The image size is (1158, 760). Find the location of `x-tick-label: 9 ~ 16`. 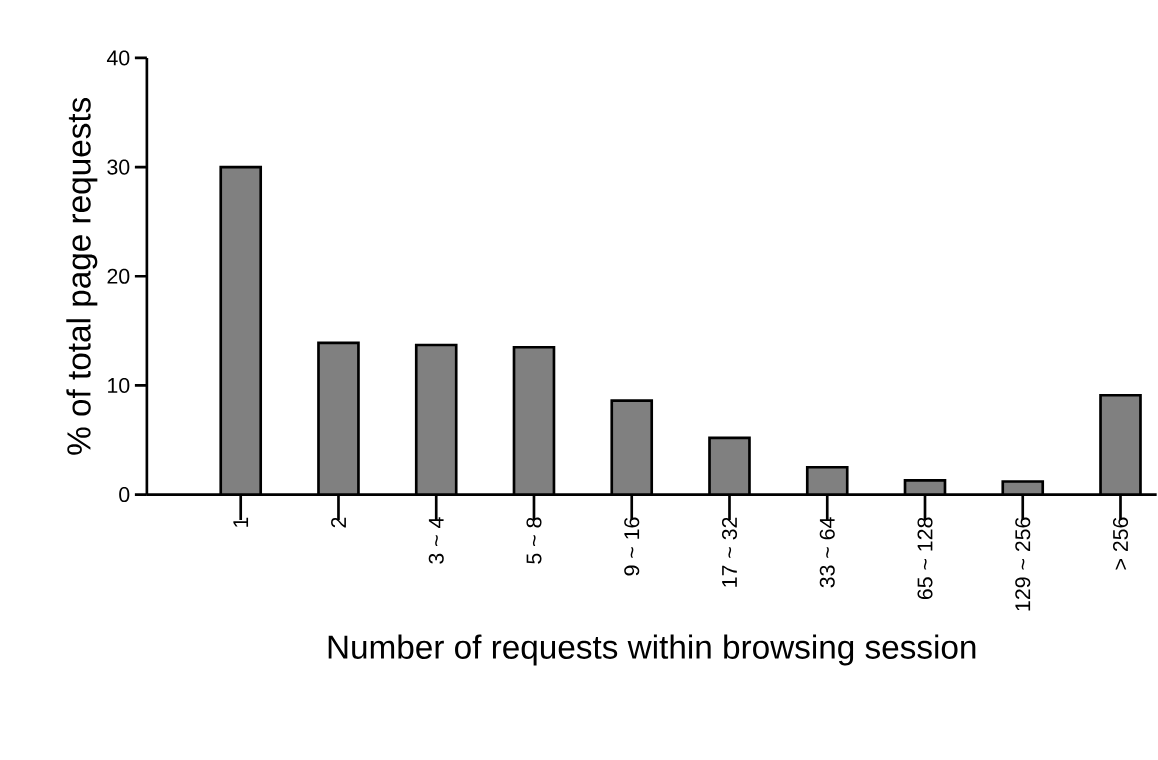

x-tick-label: 9 ~ 16 is located at coordinates (632, 546).